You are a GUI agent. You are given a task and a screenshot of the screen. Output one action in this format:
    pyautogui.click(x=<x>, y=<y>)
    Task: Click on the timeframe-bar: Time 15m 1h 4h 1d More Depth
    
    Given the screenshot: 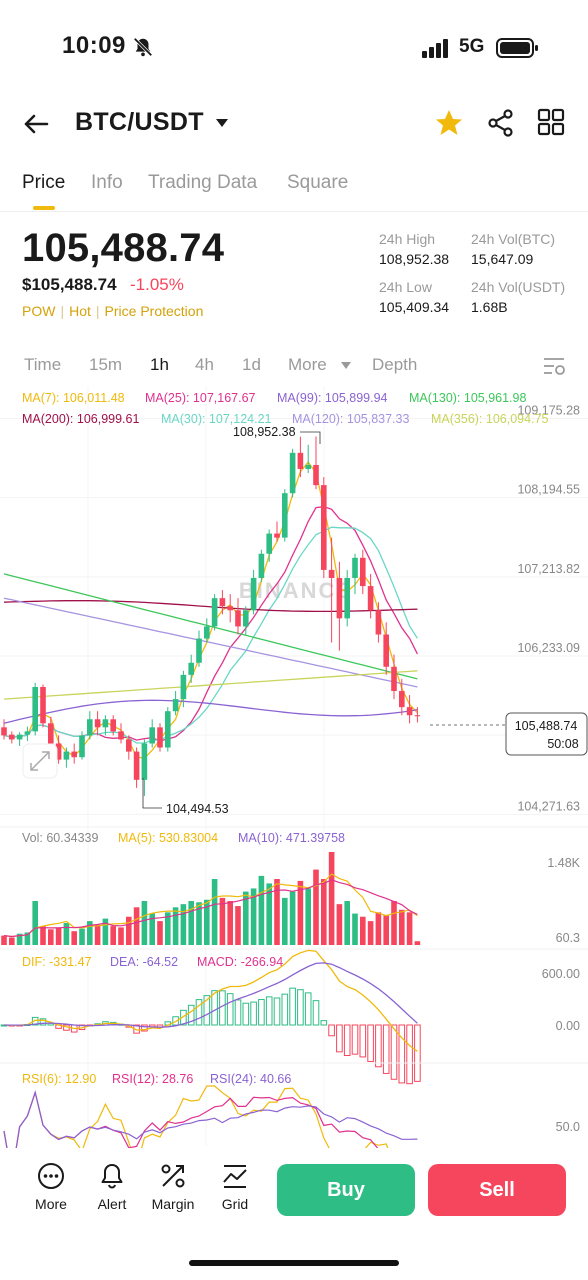 What is the action you would take?
    pyautogui.click(x=294, y=367)
    